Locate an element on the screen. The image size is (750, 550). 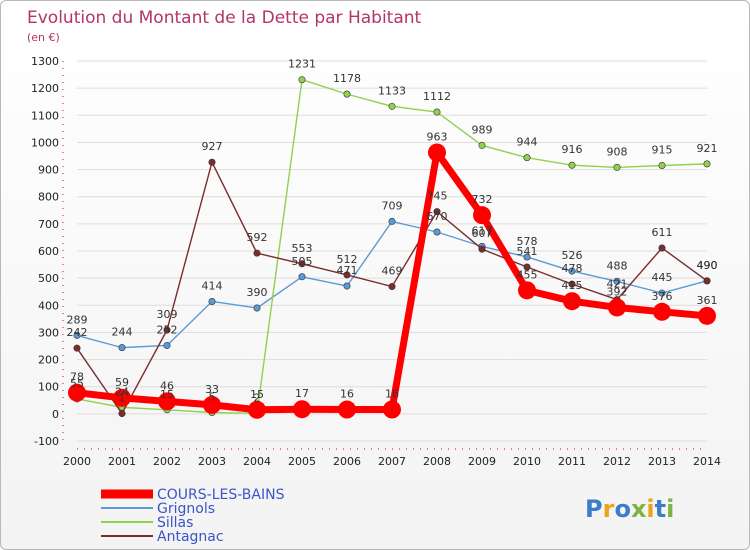
data-label: 78 is located at coordinates (77, 377).